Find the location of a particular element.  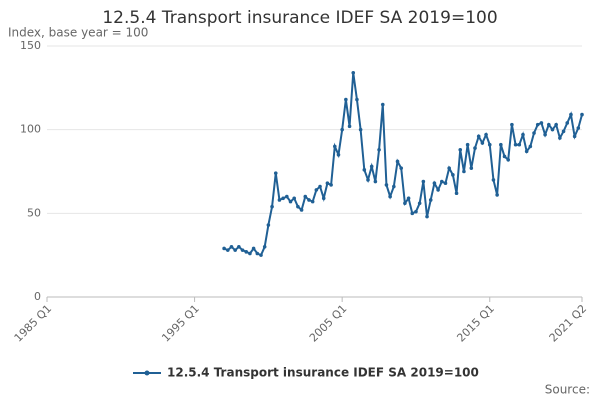

x-tick-label: 2021 Q2 is located at coordinates (568, 323).